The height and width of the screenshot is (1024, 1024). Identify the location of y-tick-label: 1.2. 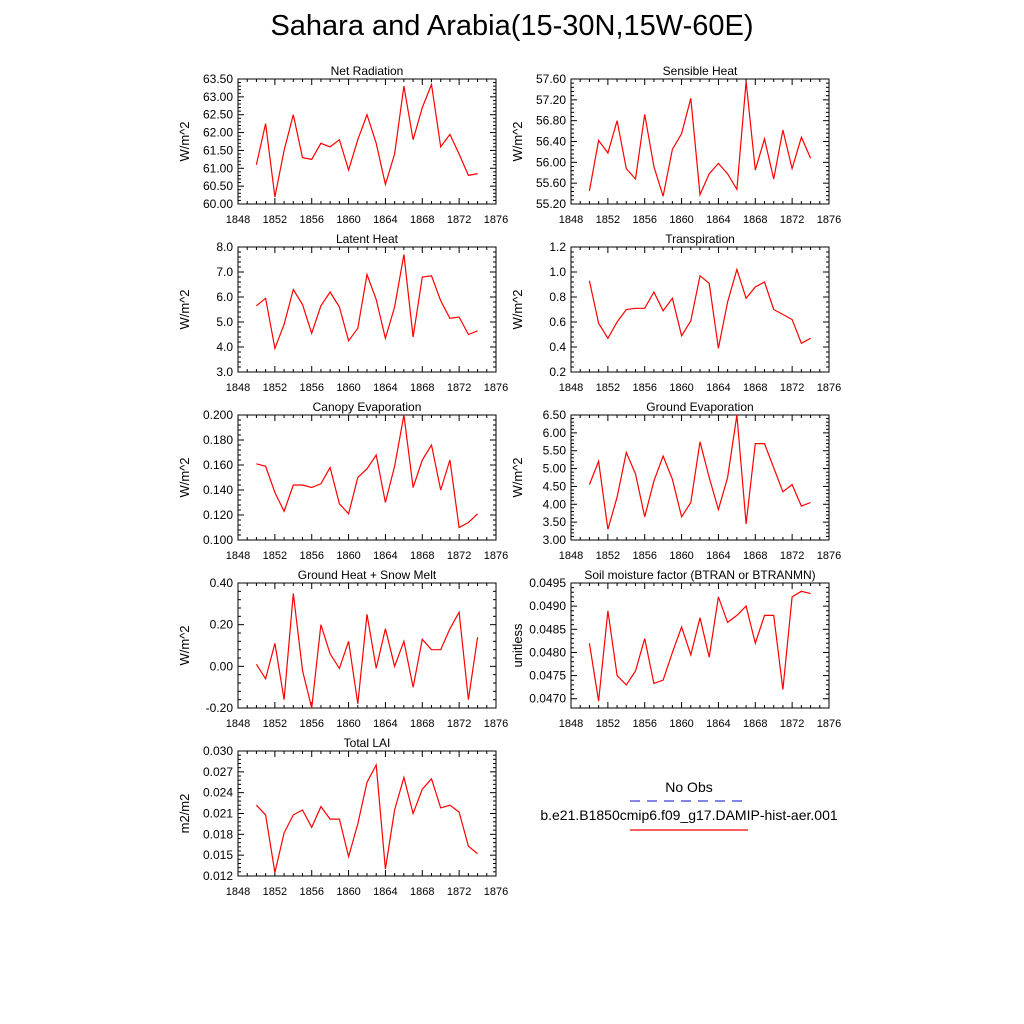
(557, 247).